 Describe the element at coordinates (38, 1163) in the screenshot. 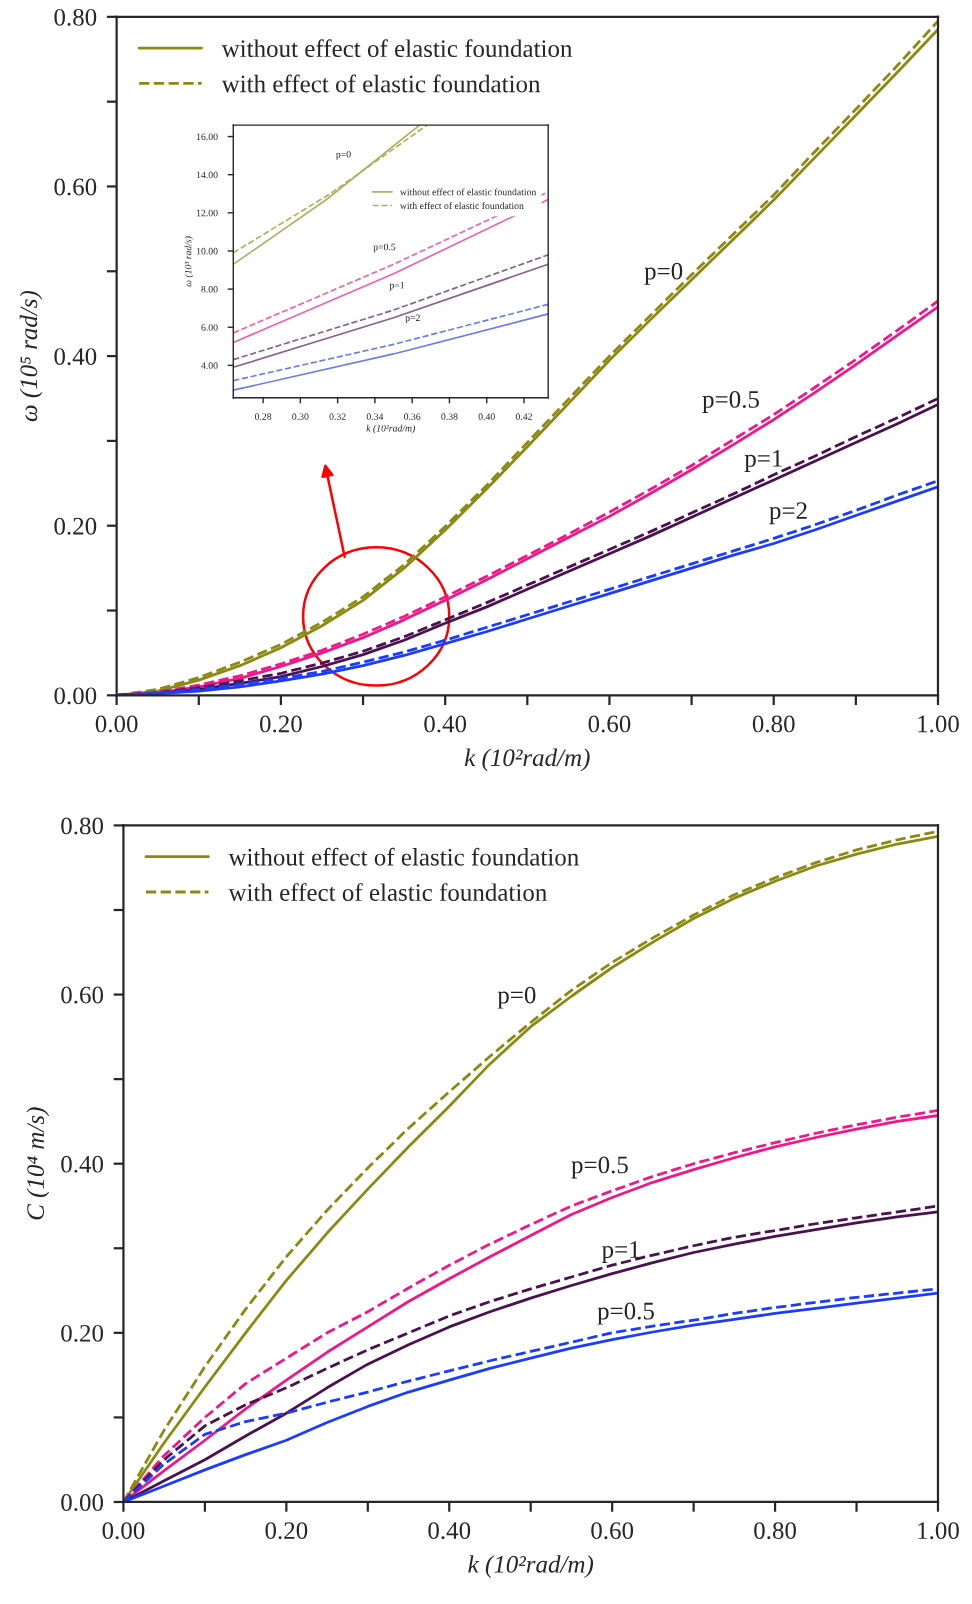

I see `y-axis-title: C (10⁴ m/s)` at that location.